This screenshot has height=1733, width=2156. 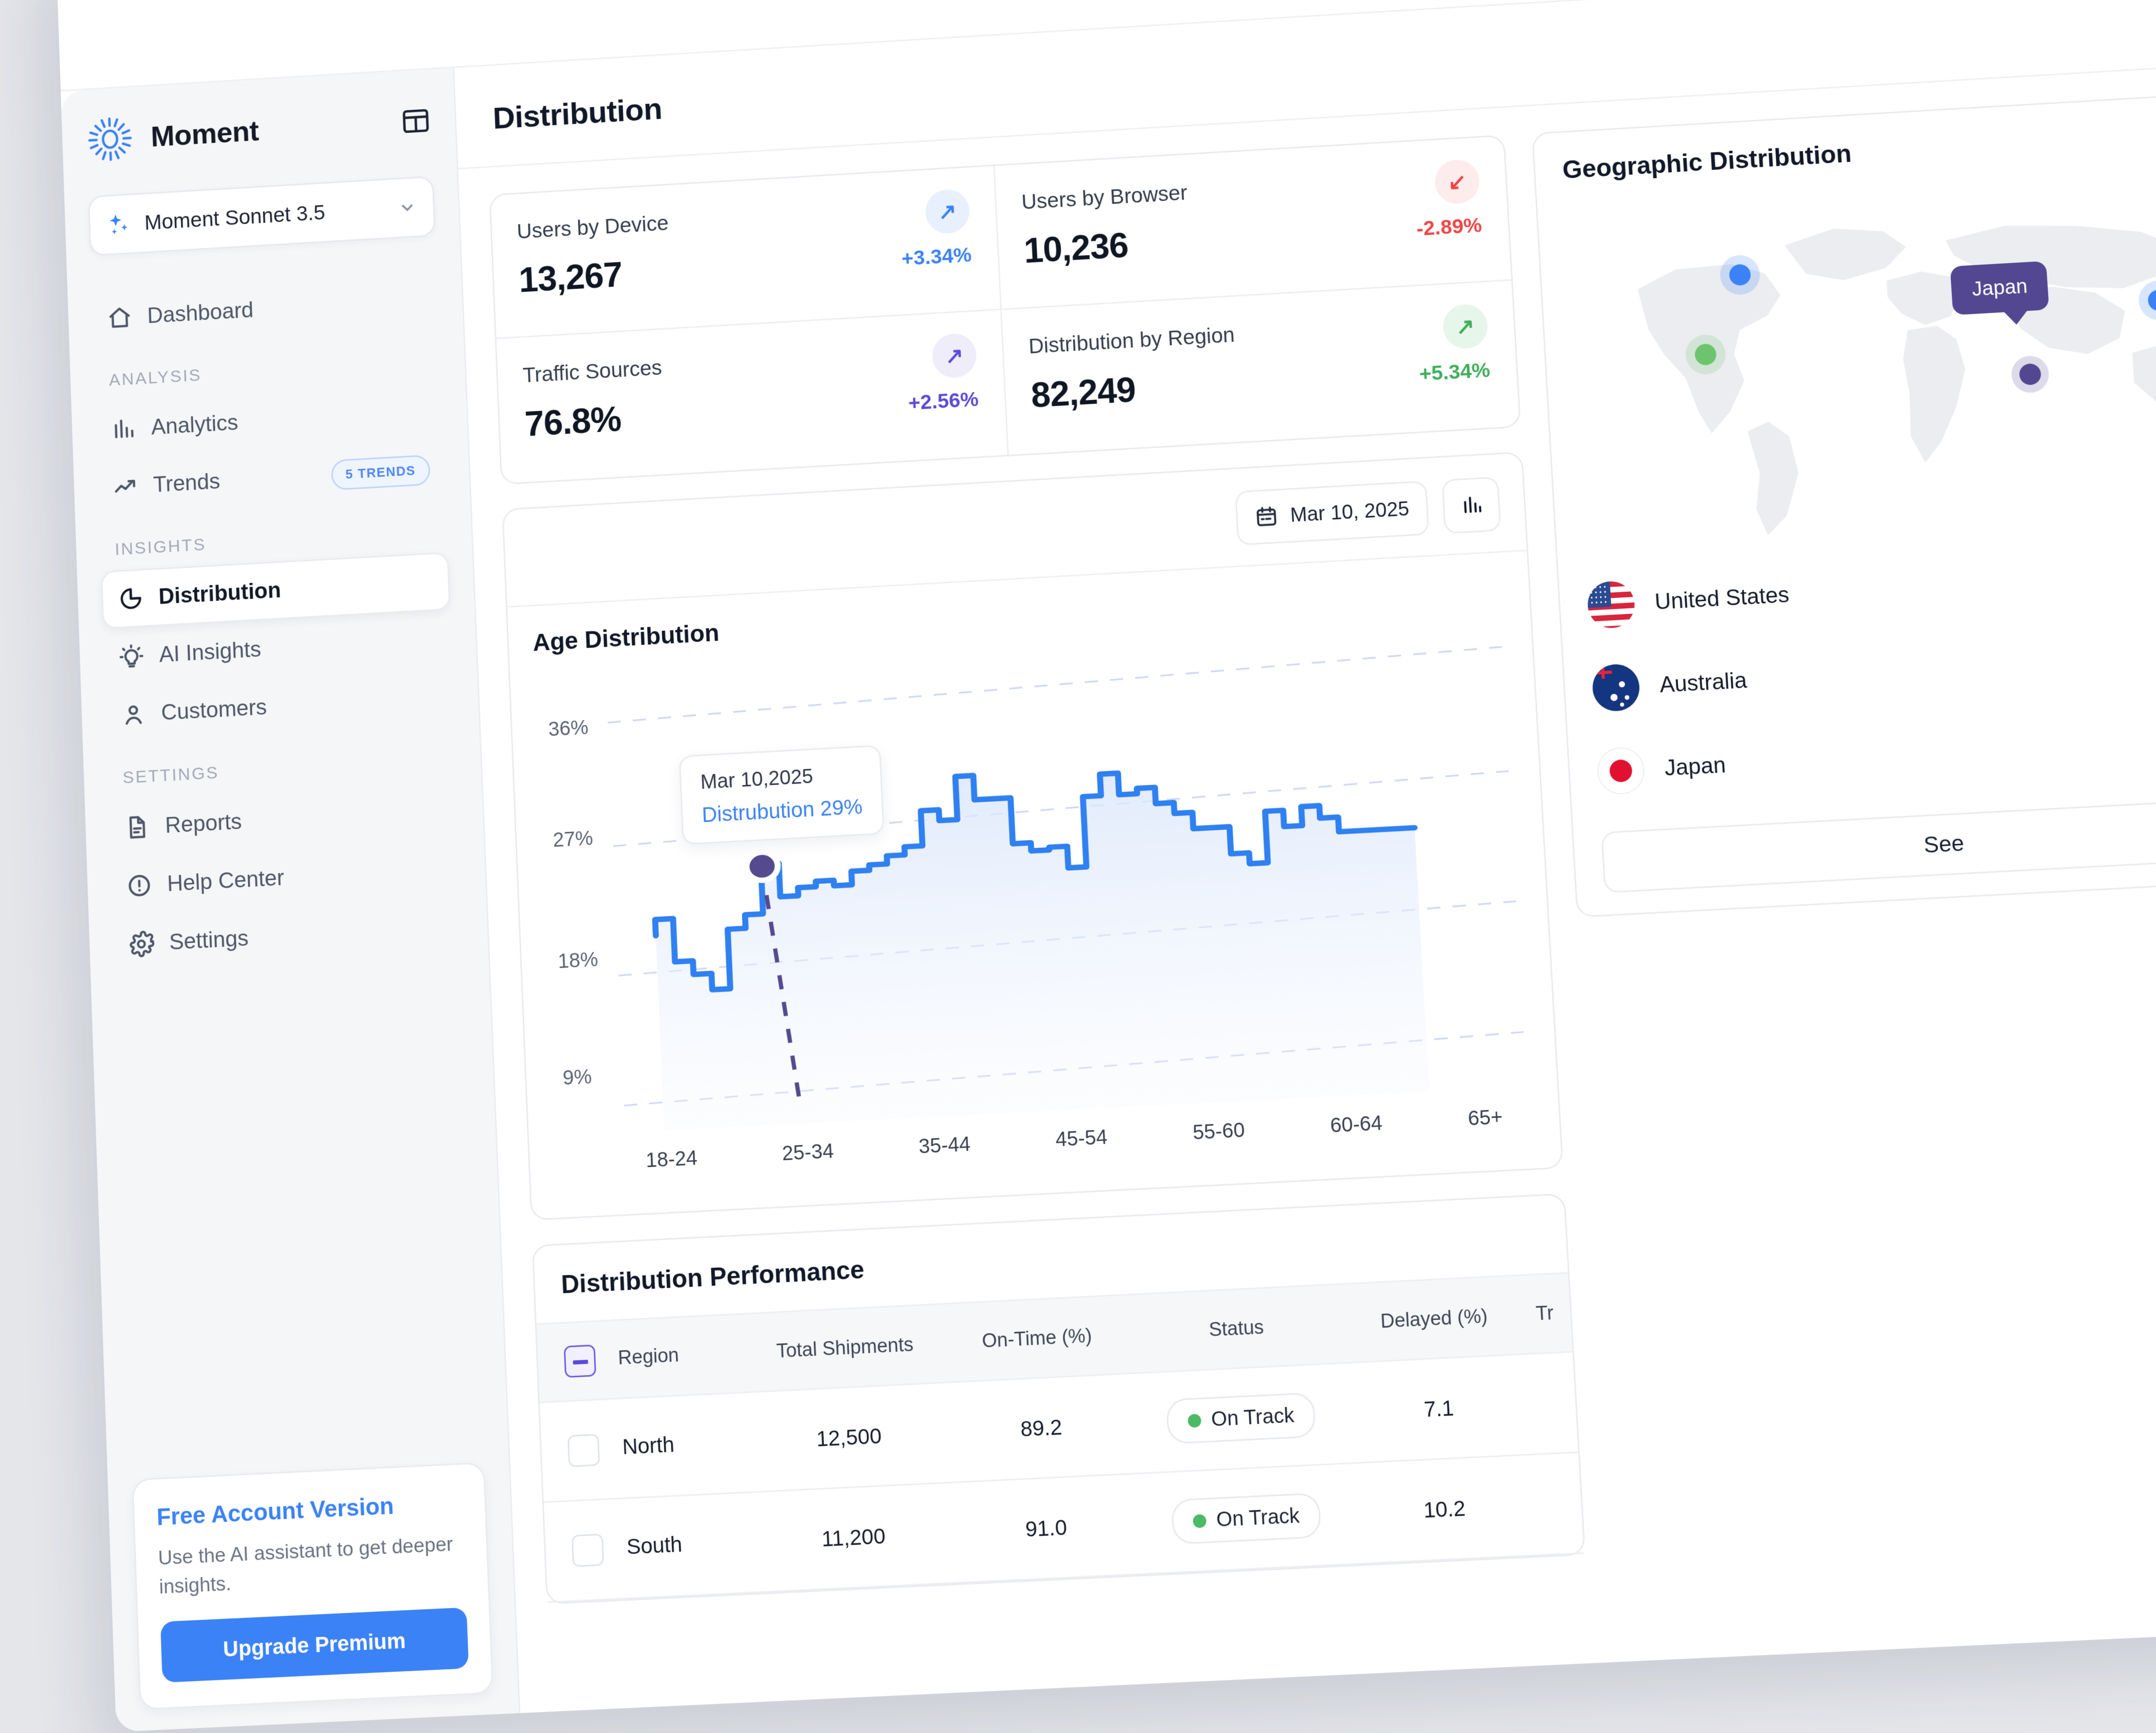 What do you see at coordinates (265, 309) in the screenshot?
I see `sidebar-item-dashboard: Dashboard` at bounding box center [265, 309].